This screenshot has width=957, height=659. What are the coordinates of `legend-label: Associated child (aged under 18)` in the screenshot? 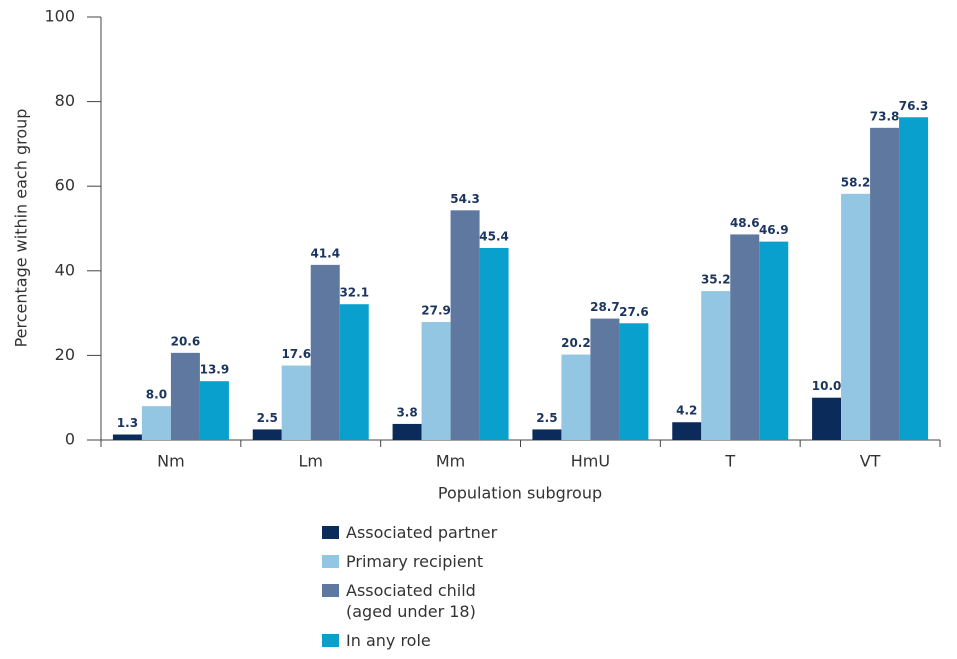 It's located at (411, 601).